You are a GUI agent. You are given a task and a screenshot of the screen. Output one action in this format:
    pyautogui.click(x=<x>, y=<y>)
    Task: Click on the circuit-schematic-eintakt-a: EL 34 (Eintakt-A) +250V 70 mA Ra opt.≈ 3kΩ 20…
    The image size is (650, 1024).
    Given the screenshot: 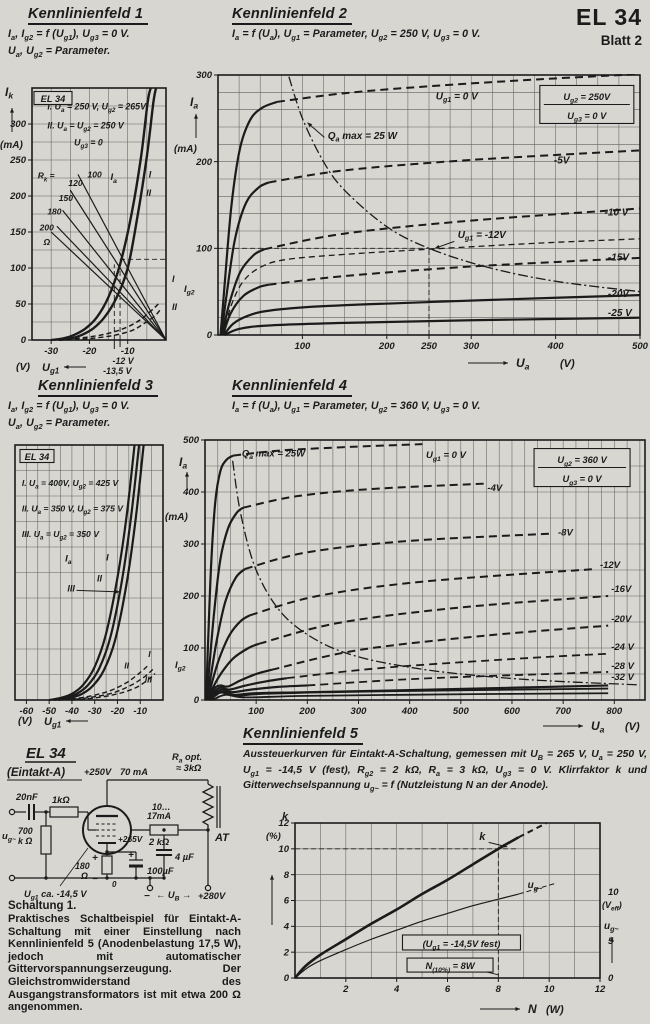 What is the action you would take?
    pyautogui.click(x=116, y=824)
    